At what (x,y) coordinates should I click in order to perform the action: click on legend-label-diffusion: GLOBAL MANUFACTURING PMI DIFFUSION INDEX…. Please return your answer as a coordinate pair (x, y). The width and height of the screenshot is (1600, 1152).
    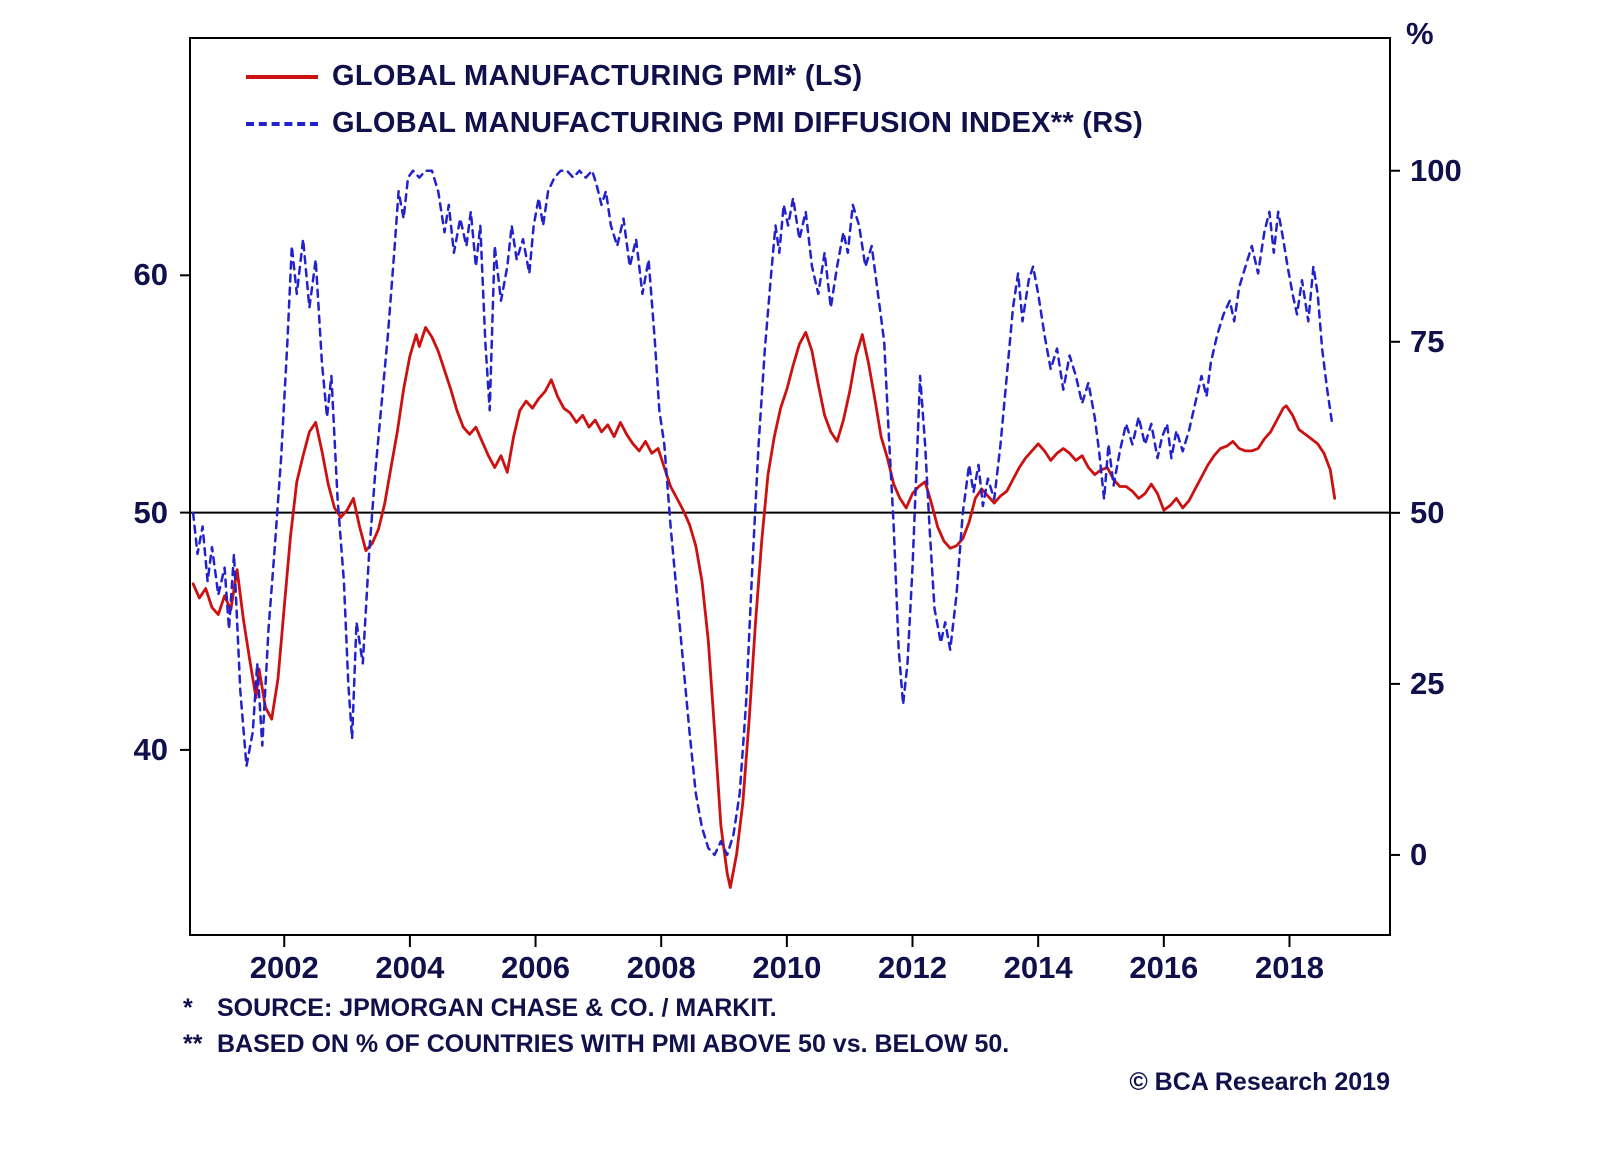
    Looking at the image, I should click on (738, 123).